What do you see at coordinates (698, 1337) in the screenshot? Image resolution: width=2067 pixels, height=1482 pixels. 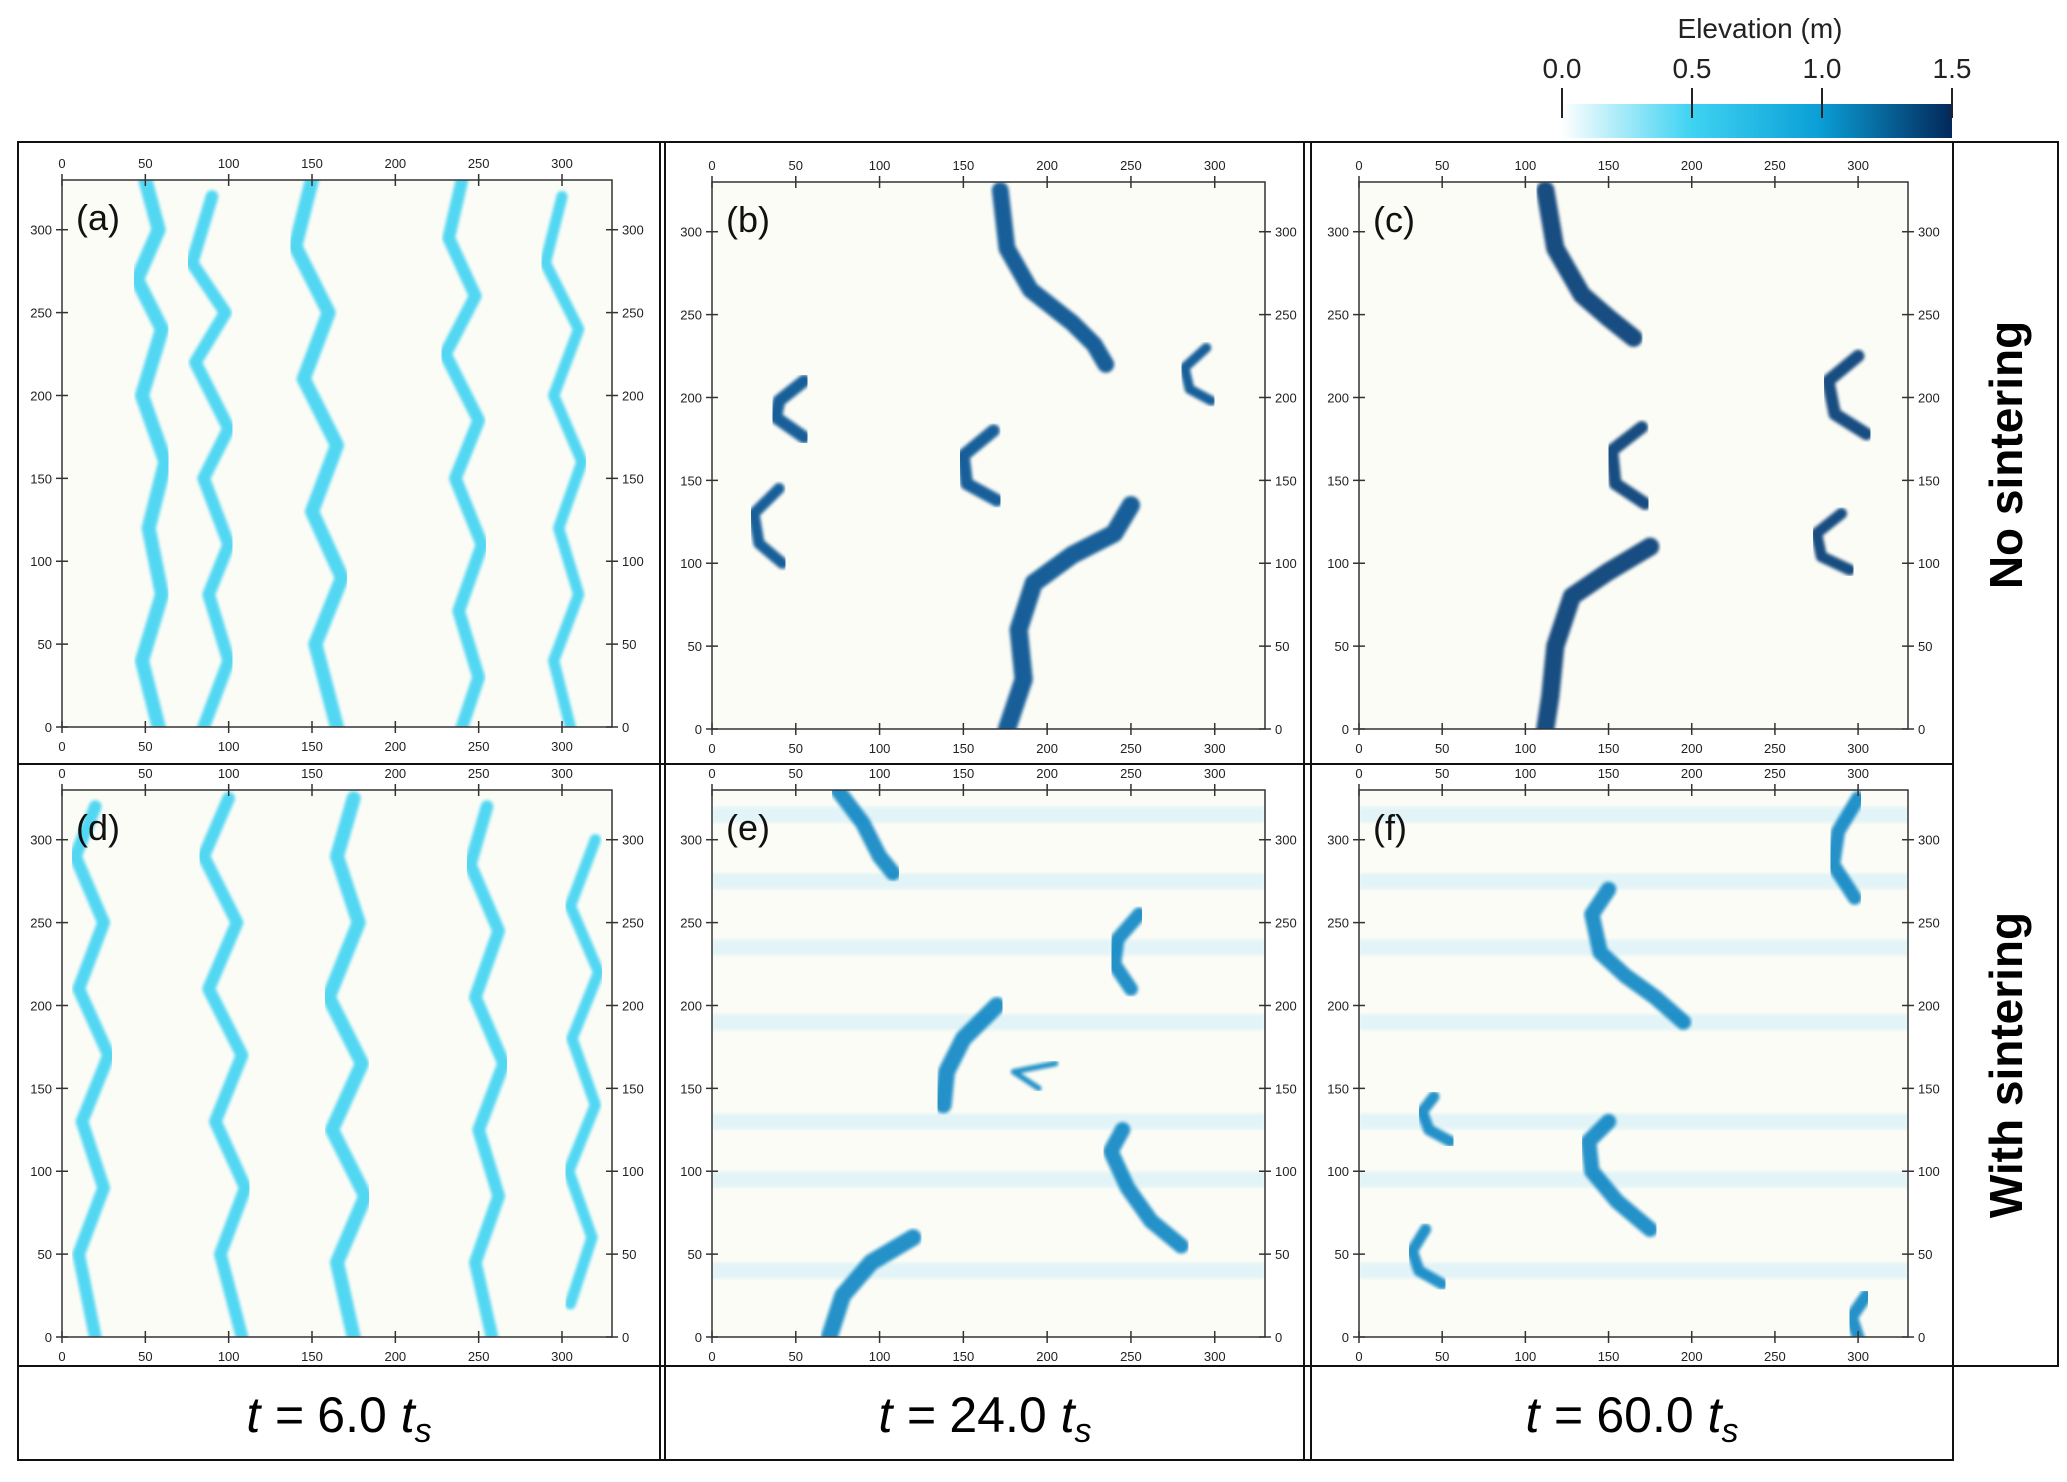 I see `y-tick-label-left: 0` at bounding box center [698, 1337].